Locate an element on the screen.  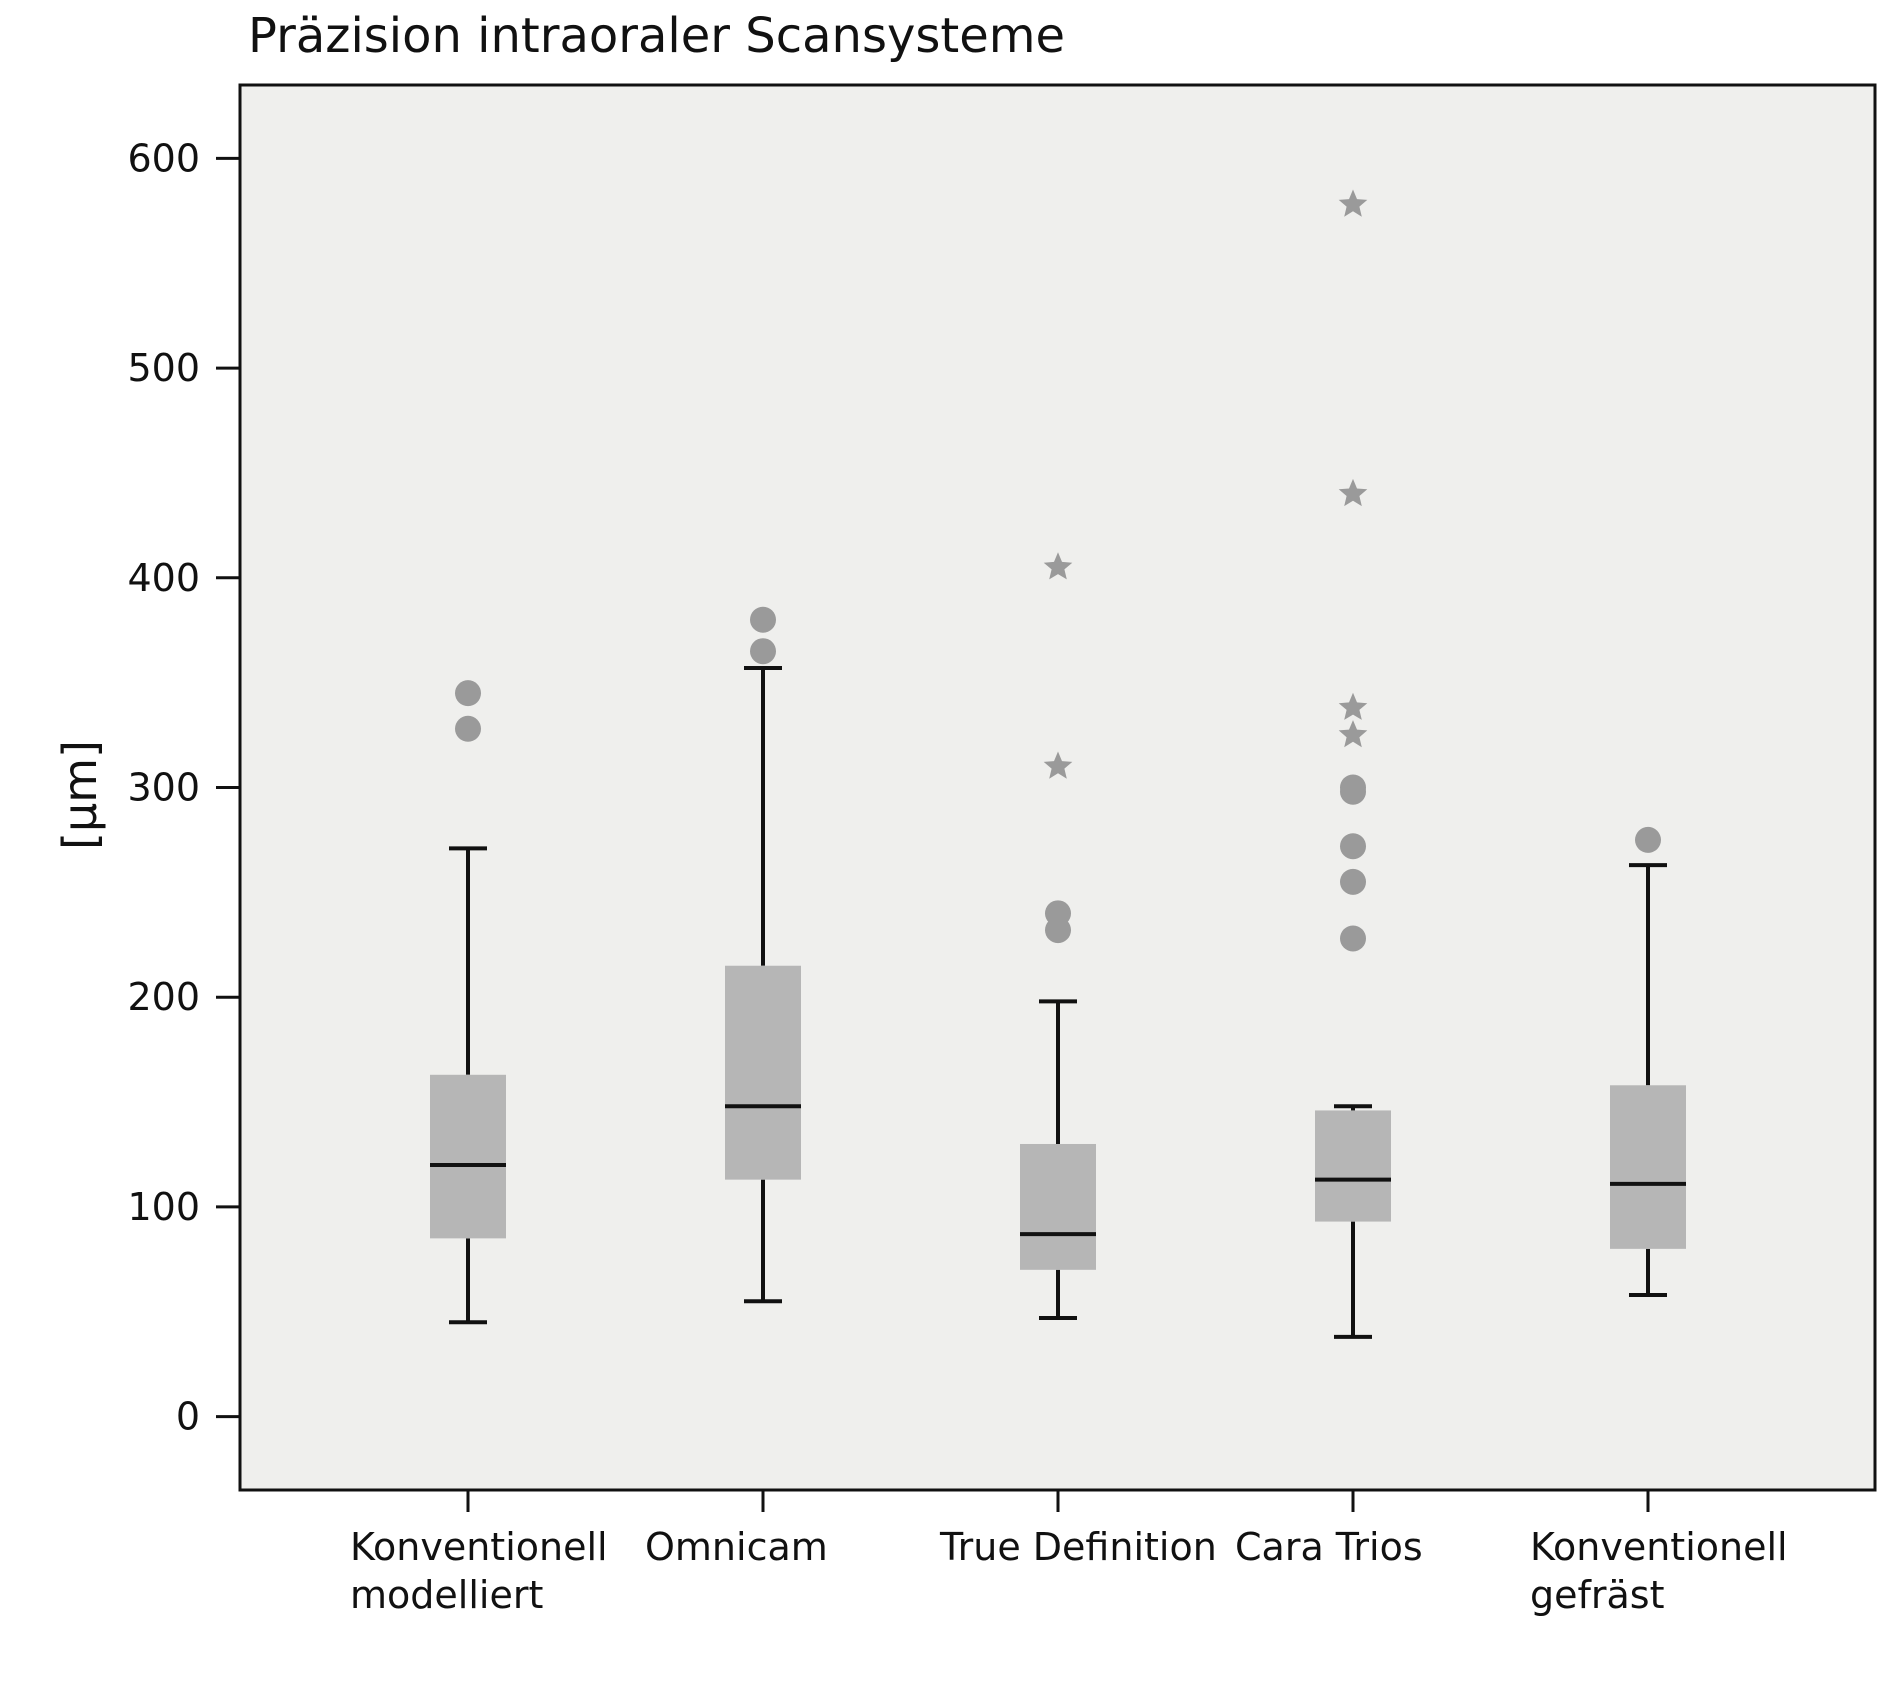
category-label-5: Konventionell gefräst is located at coordinates (1659, 1571).